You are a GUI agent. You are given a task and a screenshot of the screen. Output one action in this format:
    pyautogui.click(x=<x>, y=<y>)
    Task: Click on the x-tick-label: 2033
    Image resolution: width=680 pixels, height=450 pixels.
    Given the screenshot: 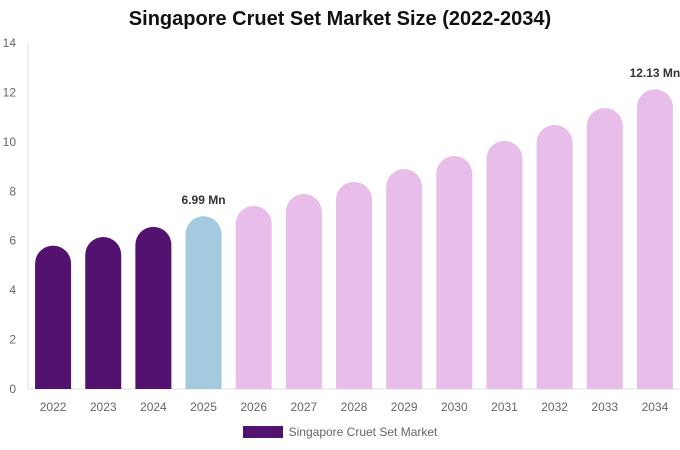 What is the action you would take?
    pyautogui.click(x=604, y=407)
    